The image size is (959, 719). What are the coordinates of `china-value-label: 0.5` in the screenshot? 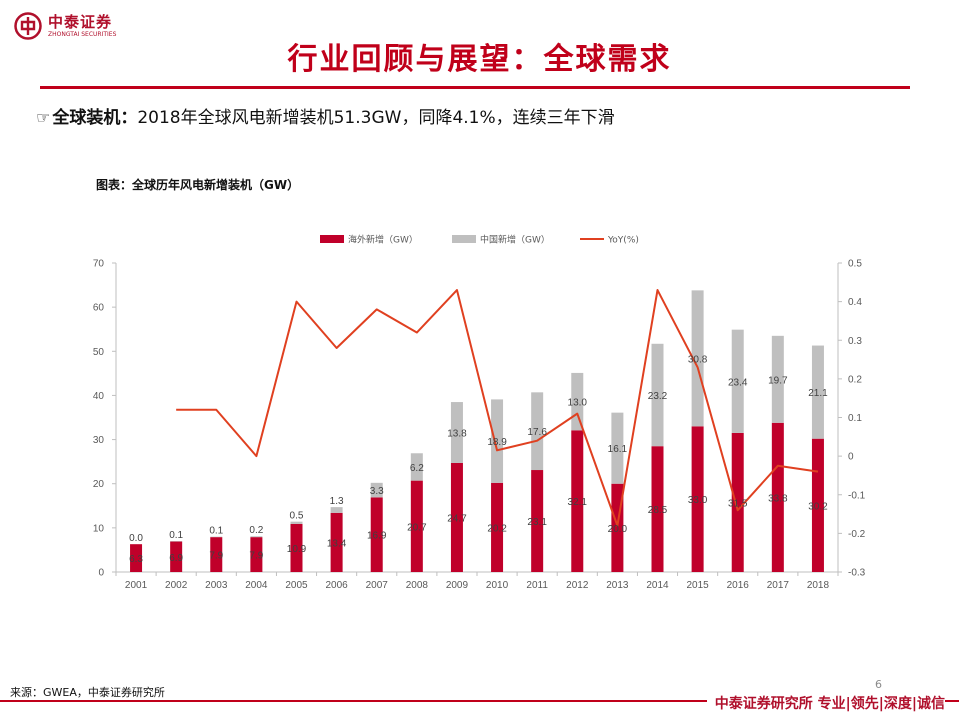 It's located at (297, 516).